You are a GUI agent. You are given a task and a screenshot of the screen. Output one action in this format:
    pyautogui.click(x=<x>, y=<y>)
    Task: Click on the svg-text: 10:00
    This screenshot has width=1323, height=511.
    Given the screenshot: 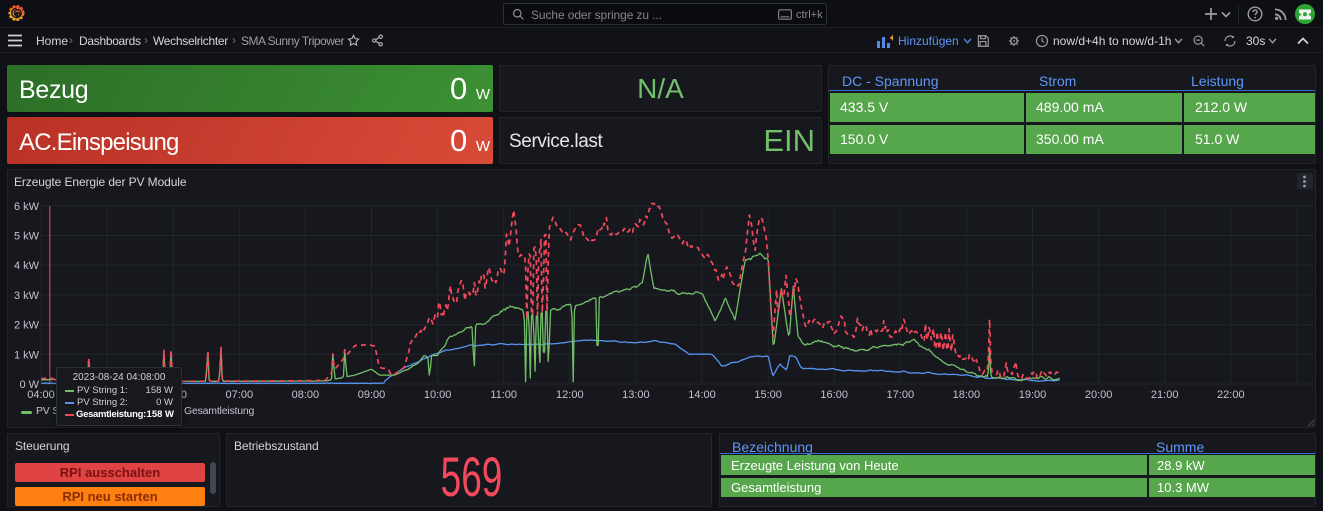 What is the action you would take?
    pyautogui.click(x=438, y=395)
    